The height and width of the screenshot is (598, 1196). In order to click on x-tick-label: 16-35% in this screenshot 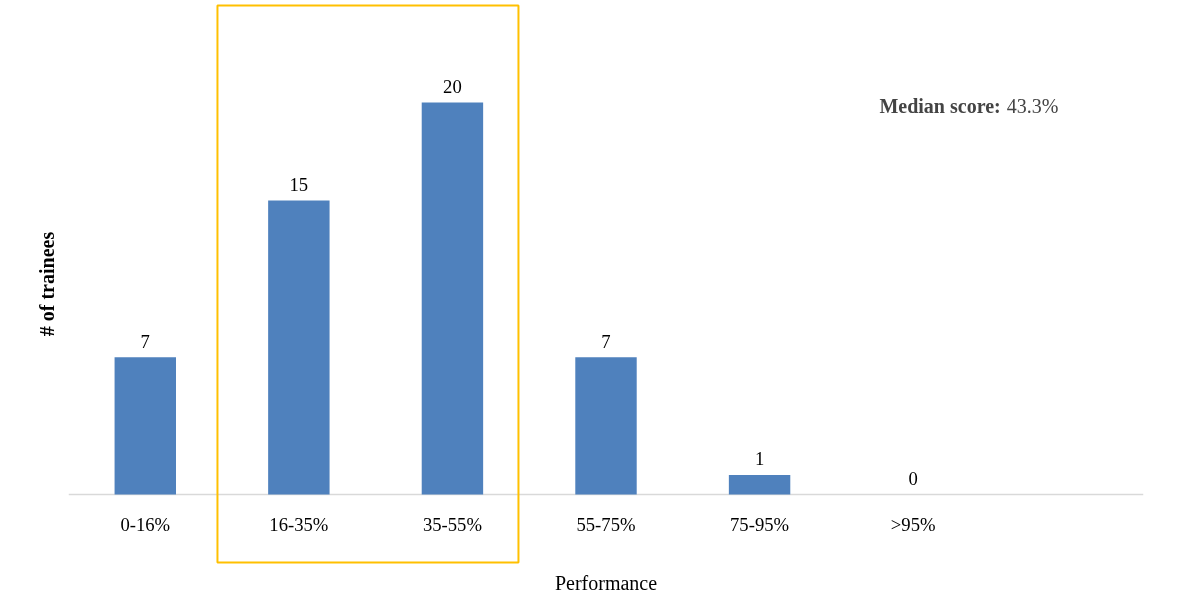, I will do `click(299, 524)`.